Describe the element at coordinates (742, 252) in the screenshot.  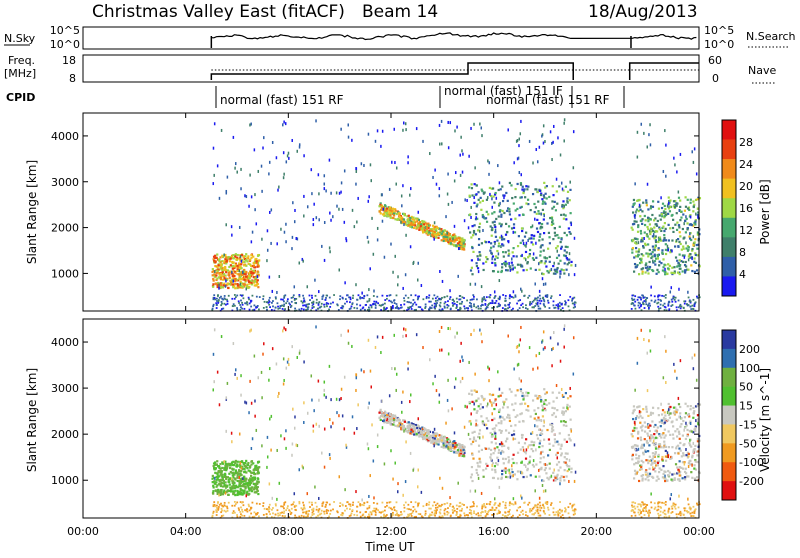
I see `colorbar-tick-label: 8` at that location.